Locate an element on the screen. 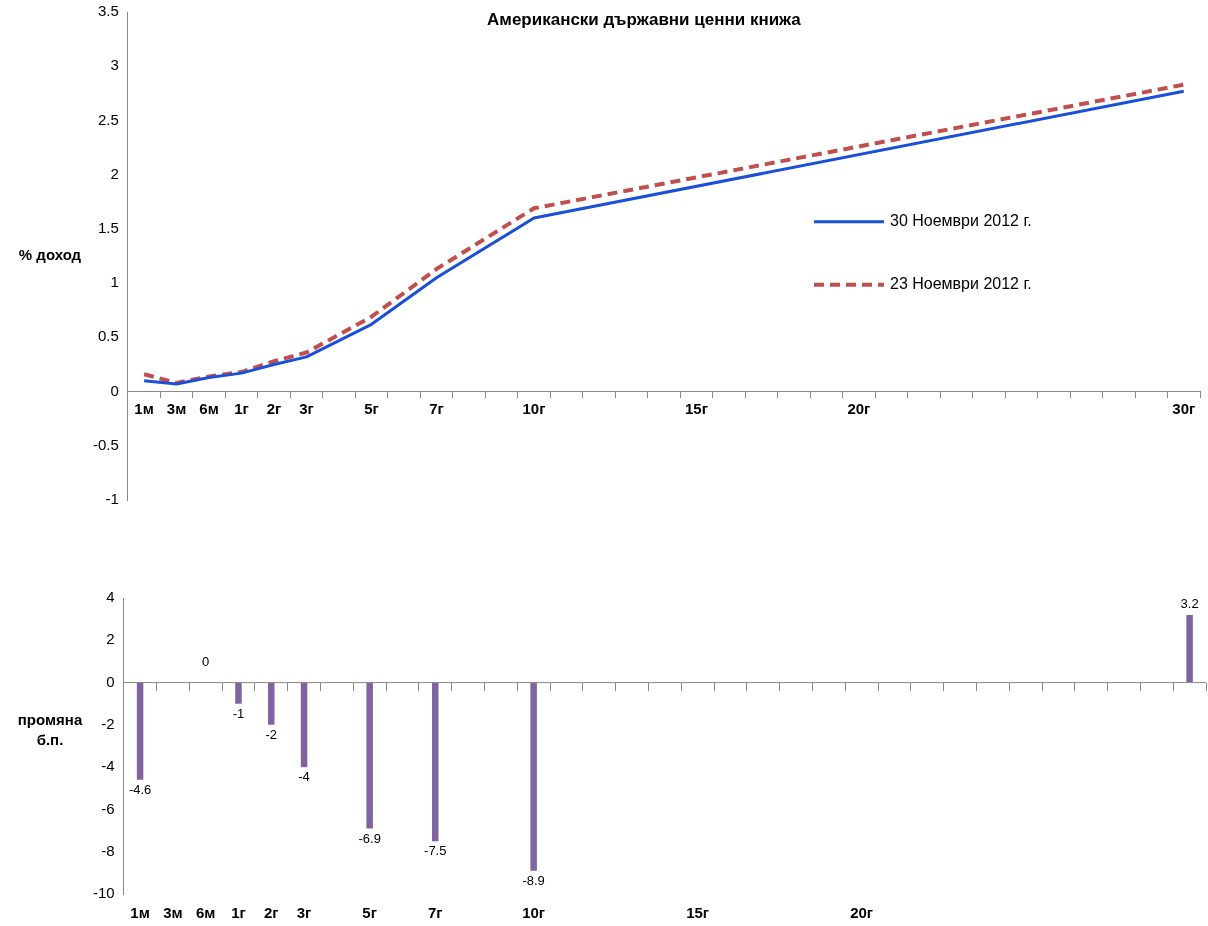  y-tick-label: 2.5 is located at coordinates (108, 119).